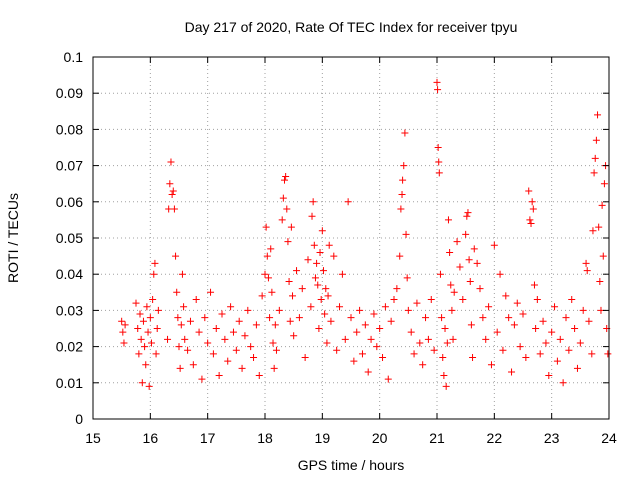  I want to click on x-tick-label: 15, so click(93, 438).